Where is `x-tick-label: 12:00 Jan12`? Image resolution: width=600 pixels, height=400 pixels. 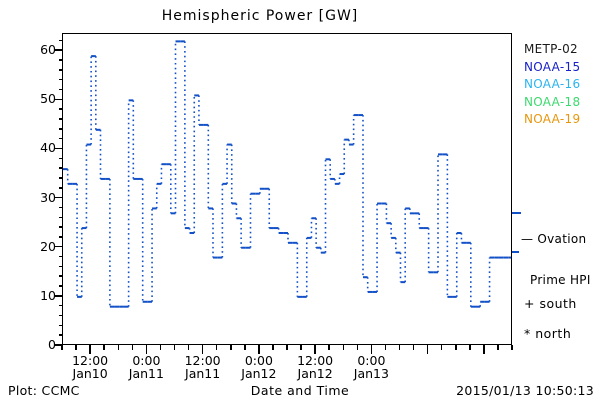
x-tick-label: 12:00 Jan12 is located at coordinates (315, 367).